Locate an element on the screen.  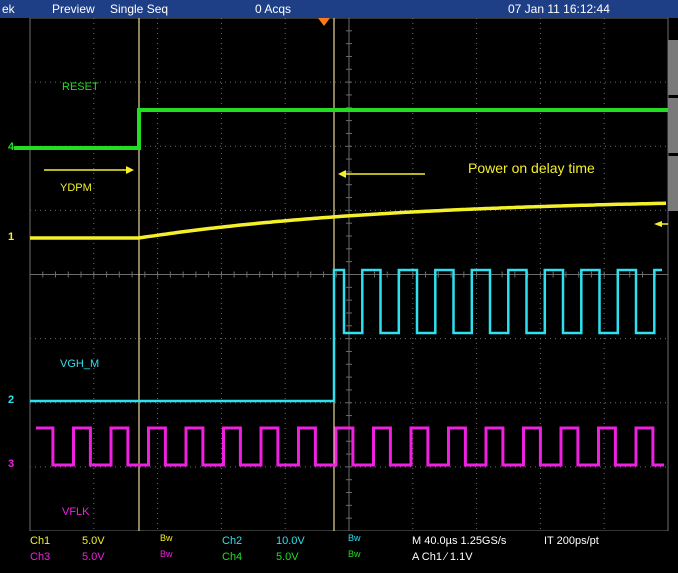
trigger-mode-label: Single Seq is located at coordinates (139, 9).